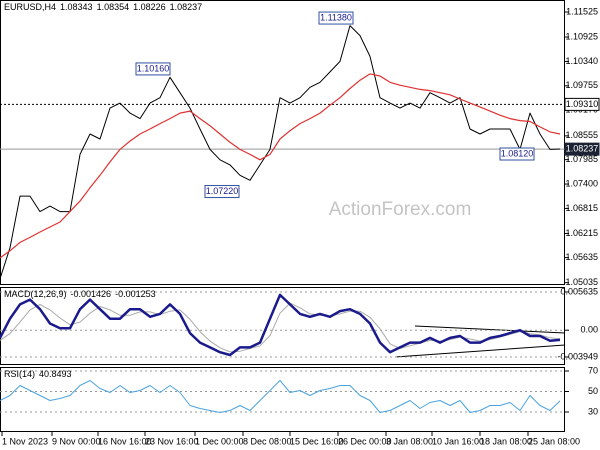 The width and height of the screenshot is (600, 450). Describe the element at coordinates (149, 7) in the screenshot. I see `header-value: 1.08226` at that location.